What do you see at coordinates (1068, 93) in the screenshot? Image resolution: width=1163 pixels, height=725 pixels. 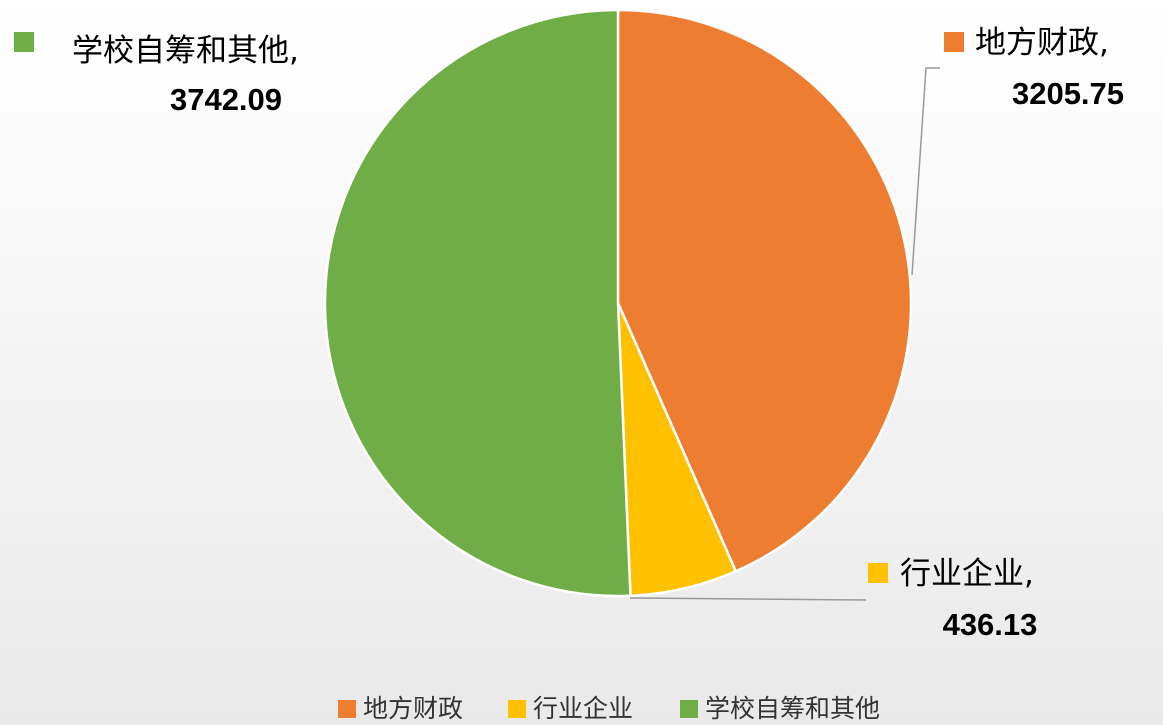 I see `data-label-value: 3205.75` at bounding box center [1068, 93].